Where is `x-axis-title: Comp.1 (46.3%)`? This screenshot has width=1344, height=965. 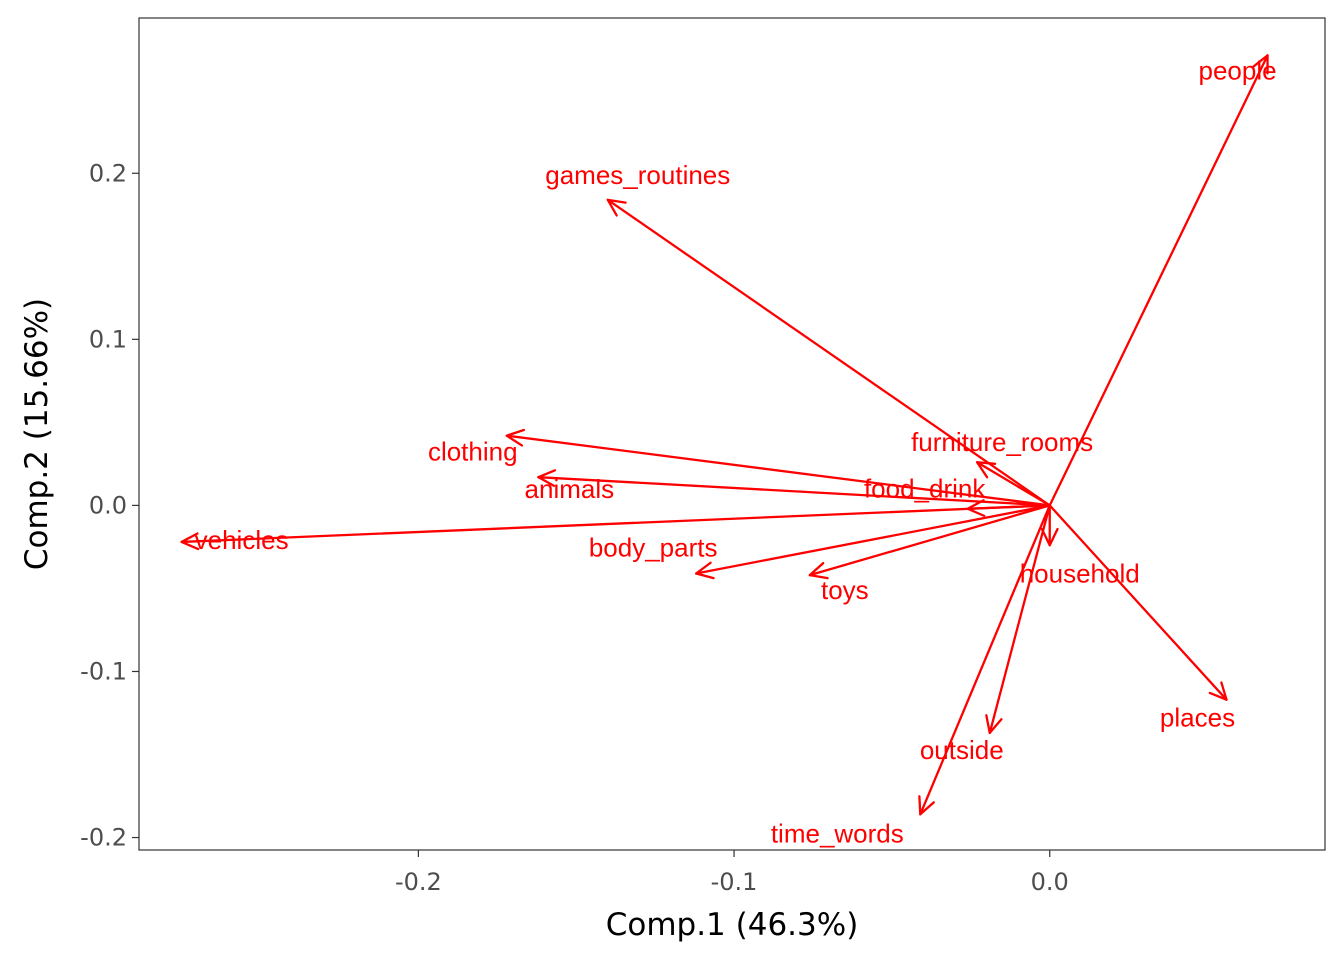 x-axis-title: Comp.1 (46.3%) is located at coordinates (732, 925).